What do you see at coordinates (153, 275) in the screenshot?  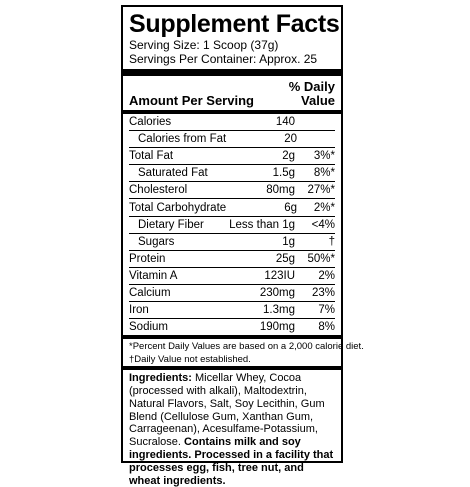 I see `nutrient-name: Vitamin A` at bounding box center [153, 275].